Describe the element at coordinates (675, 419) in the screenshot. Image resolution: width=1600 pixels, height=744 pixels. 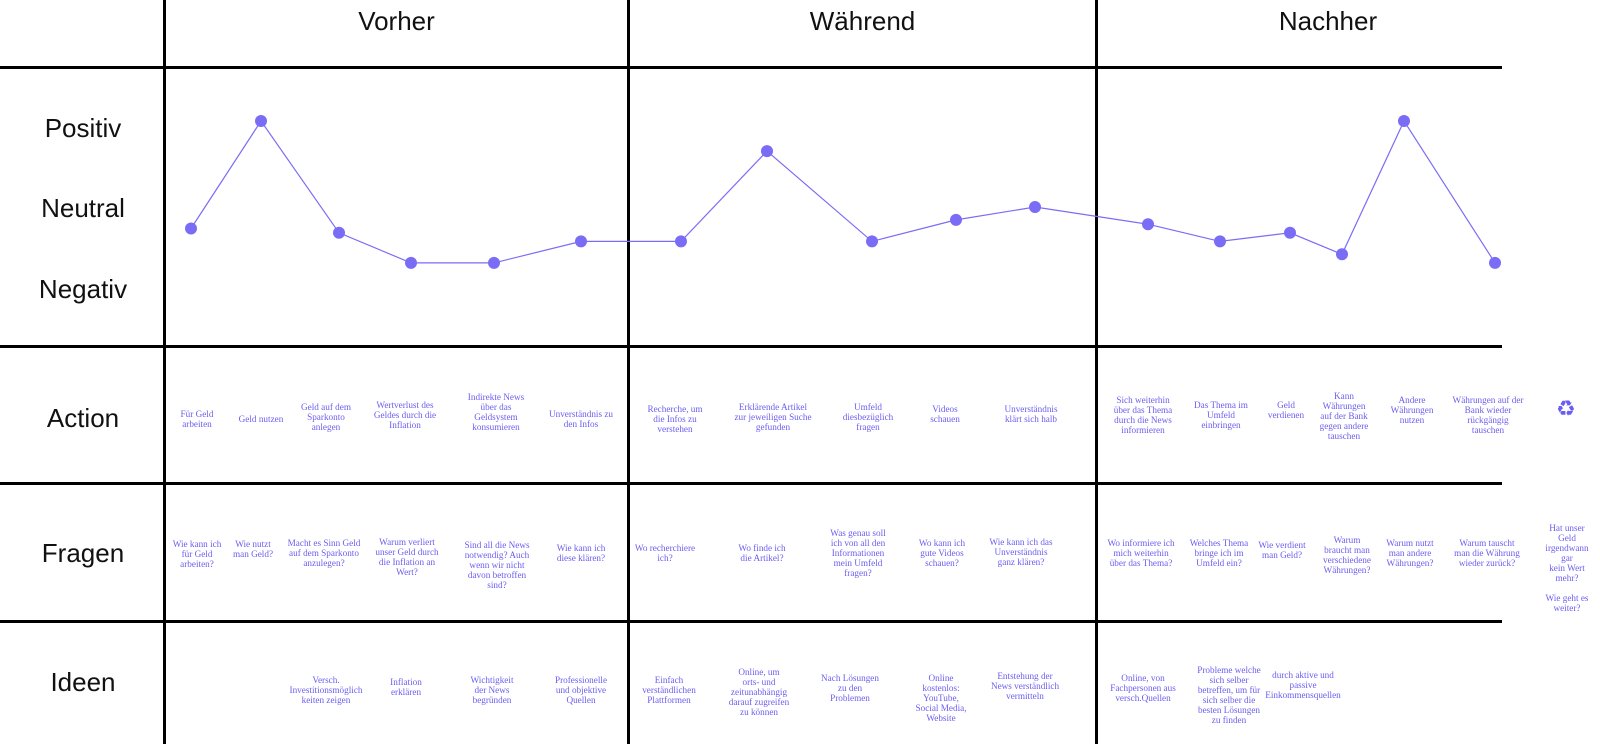
I see `action-note: Recherche, um die Infos zu verstehen` at that location.